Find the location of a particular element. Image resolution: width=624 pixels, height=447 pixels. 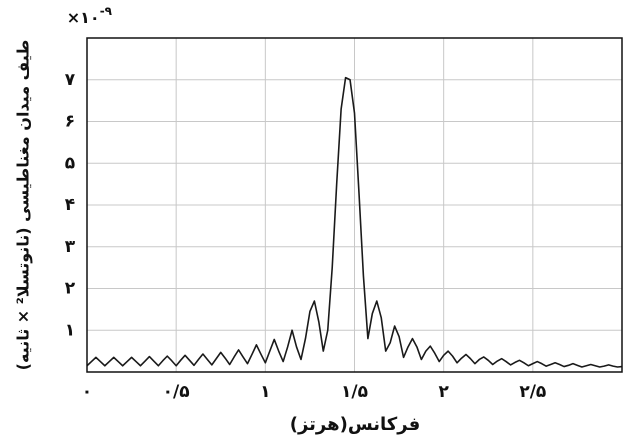

y-tick-label: ۴ is located at coordinates (70, 205).